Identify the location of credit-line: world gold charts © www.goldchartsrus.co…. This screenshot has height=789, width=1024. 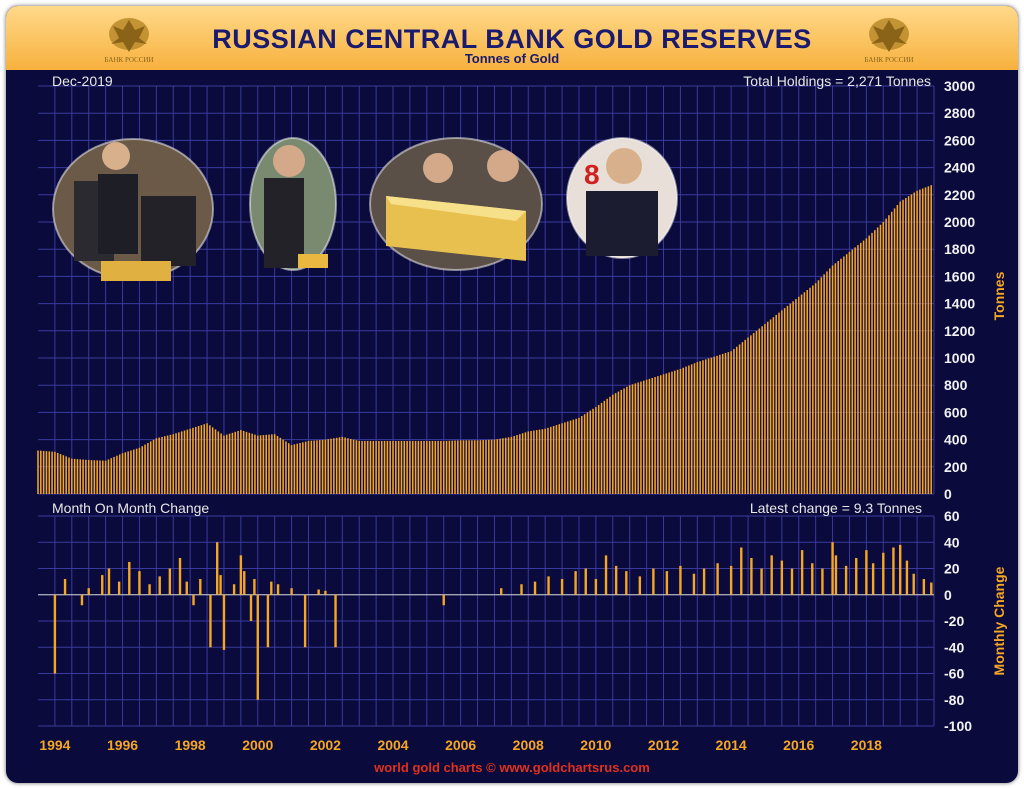
(512, 767).